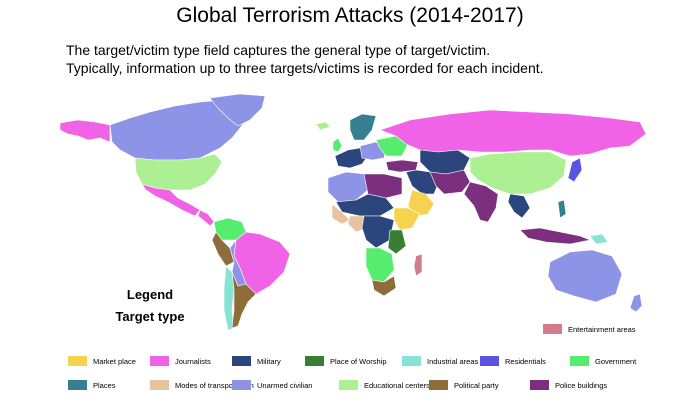 The image size is (700, 400). What do you see at coordinates (104, 385) in the screenshot?
I see `legend-label: Places` at bounding box center [104, 385].